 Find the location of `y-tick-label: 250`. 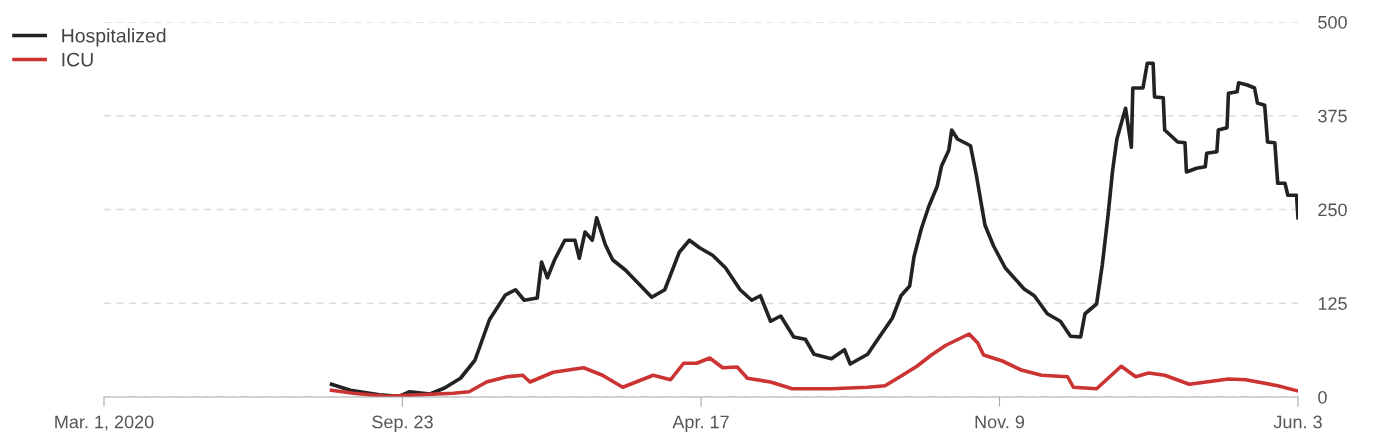

y-tick-label: 250 is located at coordinates (1332, 210).